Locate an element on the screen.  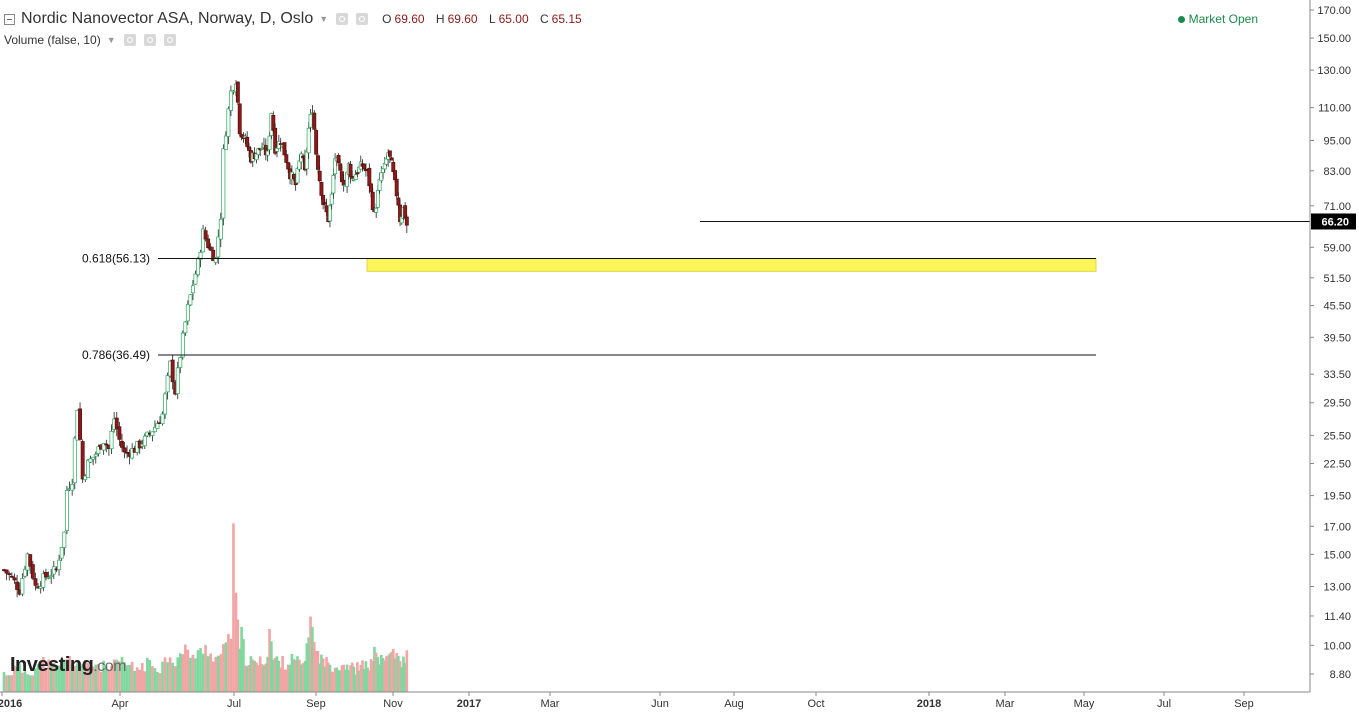
logo-suffix: .com is located at coordinates (109, 666).